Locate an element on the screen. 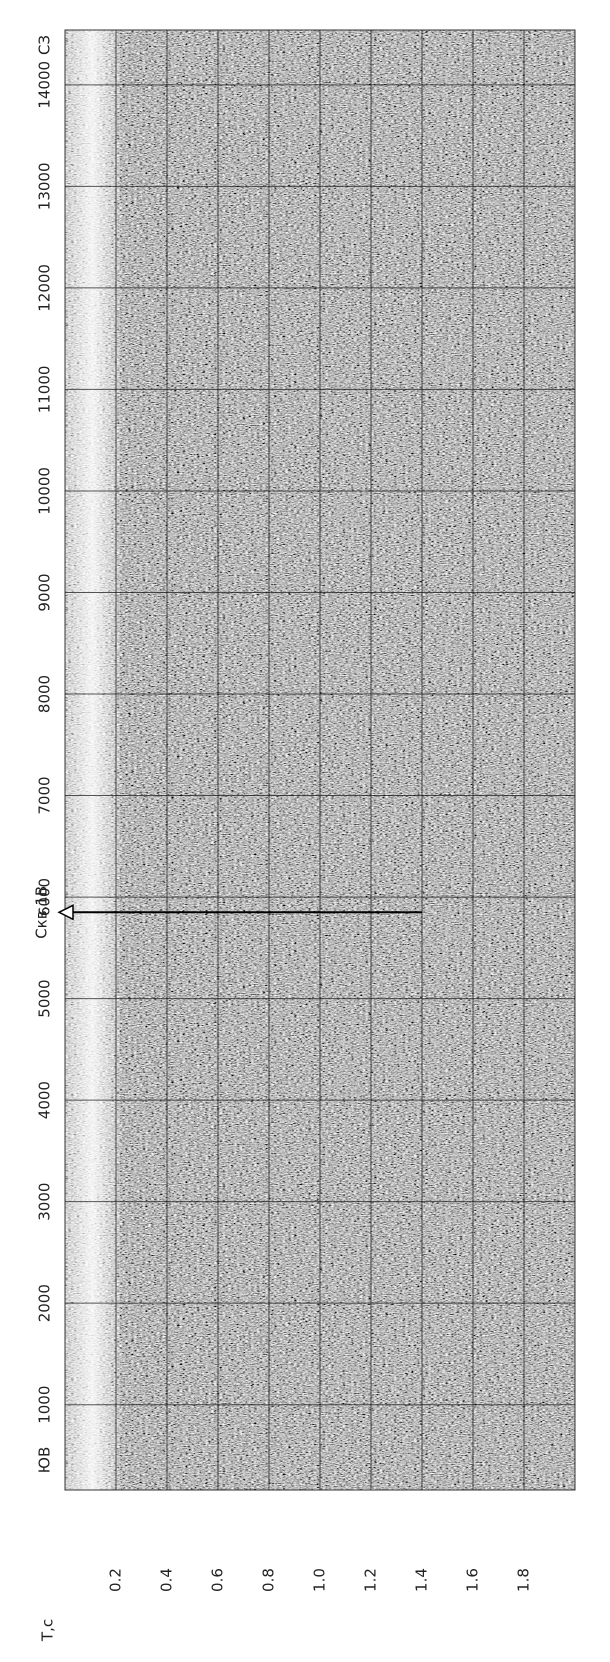  time-tick-label: 0.4 is located at coordinates (167, 1580).